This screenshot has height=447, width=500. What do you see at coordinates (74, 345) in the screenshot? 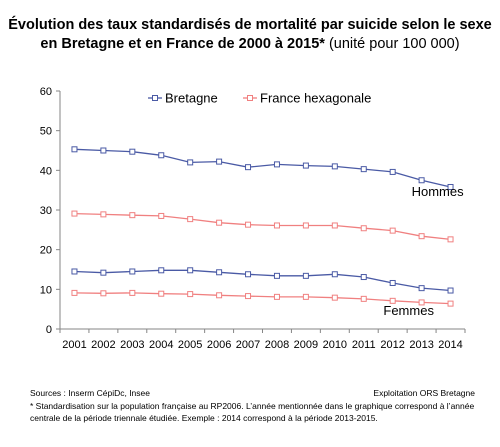
I see `x-tick-label: 2001` at bounding box center [74, 345].